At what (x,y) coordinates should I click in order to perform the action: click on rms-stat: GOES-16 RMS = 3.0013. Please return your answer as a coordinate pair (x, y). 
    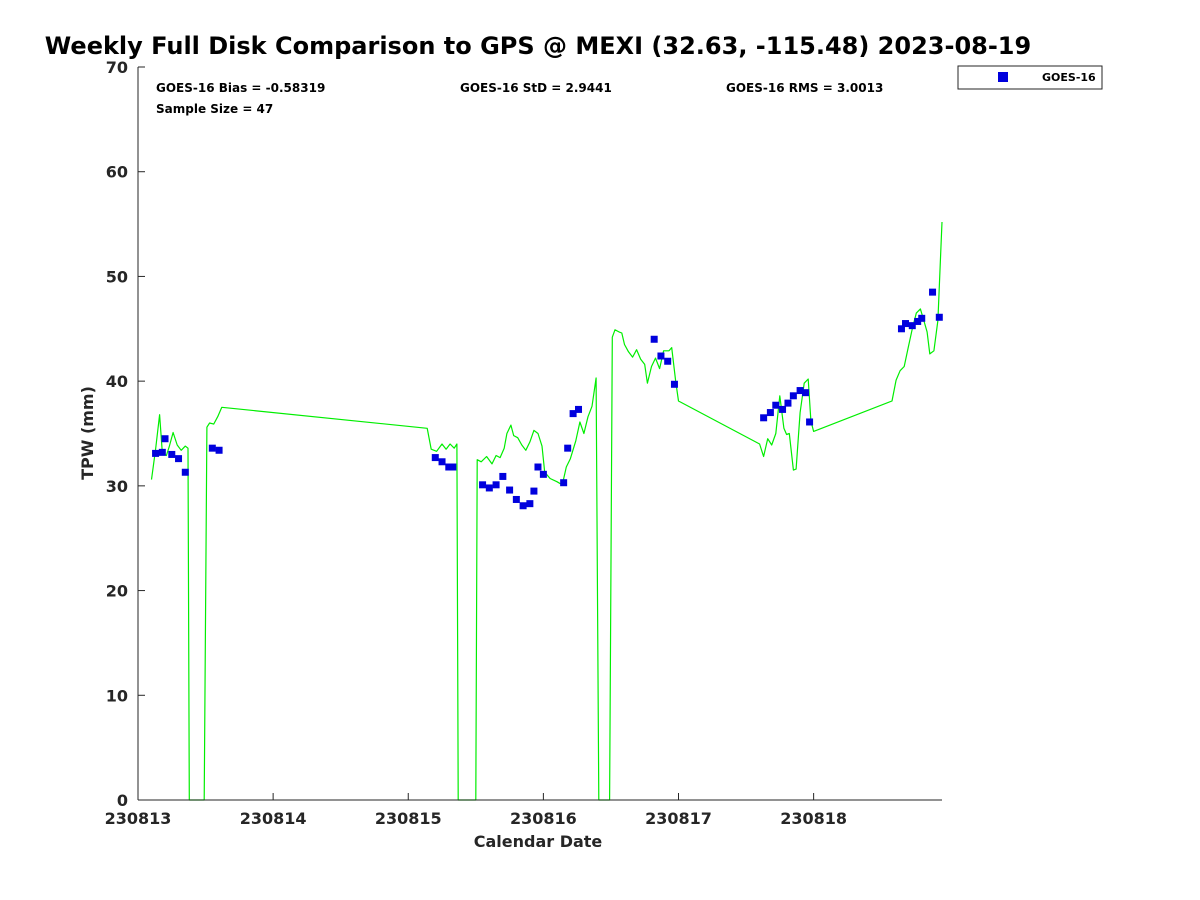
    Looking at the image, I should click on (804, 88).